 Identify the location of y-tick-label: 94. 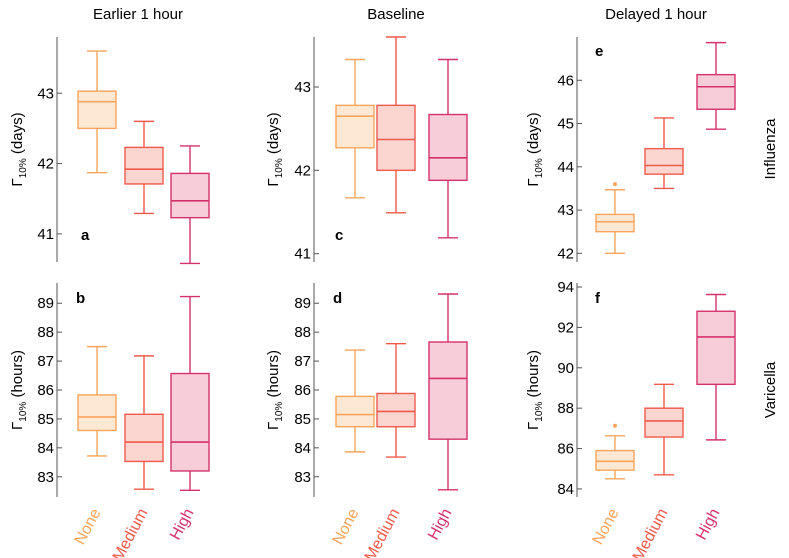
(565, 287).